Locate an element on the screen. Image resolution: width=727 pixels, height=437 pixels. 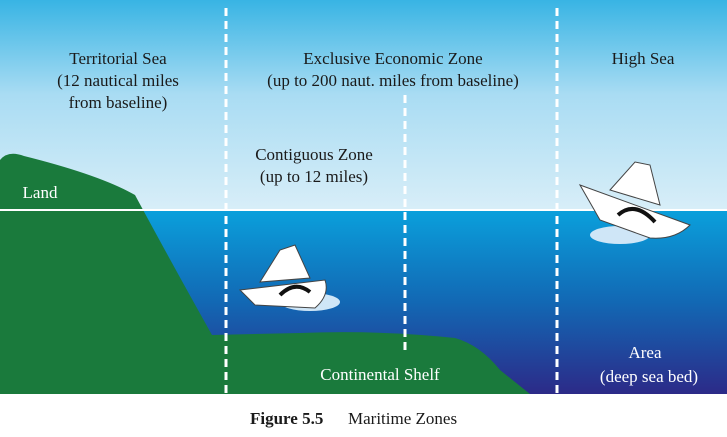
zone-label: (up to 12 miles) is located at coordinates (314, 176).